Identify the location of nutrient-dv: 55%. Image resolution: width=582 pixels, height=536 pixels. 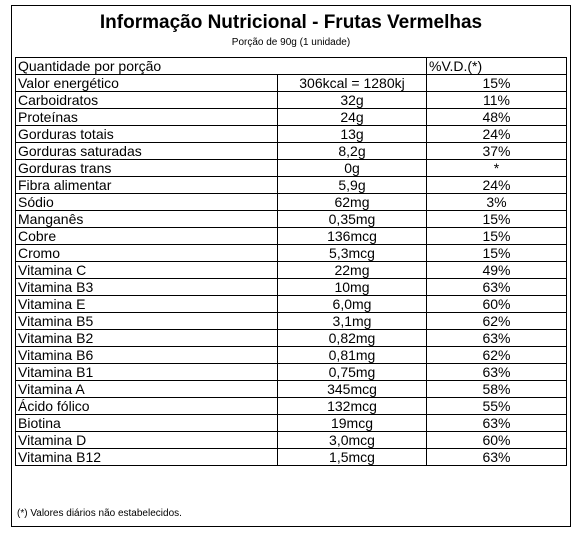
(496, 406).